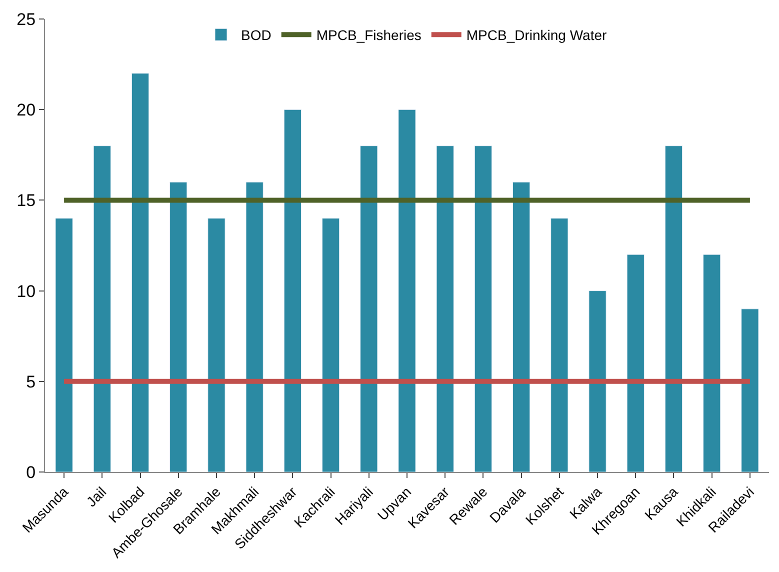 The height and width of the screenshot is (572, 779). I want to click on legend-label: MPCB_Drinking Water, so click(537, 35).